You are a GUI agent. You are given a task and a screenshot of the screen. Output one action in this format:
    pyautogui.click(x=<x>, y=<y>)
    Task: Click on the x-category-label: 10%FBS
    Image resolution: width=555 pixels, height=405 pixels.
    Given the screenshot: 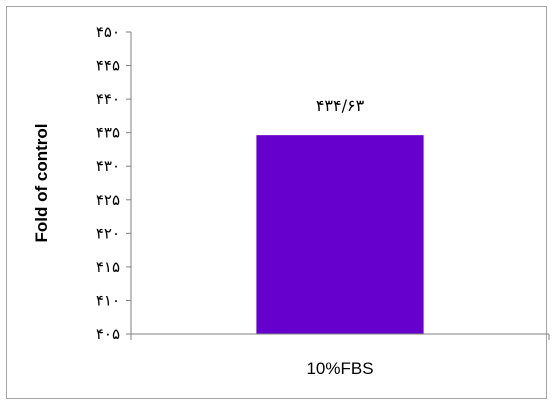 What is the action you would take?
    pyautogui.click(x=339, y=368)
    